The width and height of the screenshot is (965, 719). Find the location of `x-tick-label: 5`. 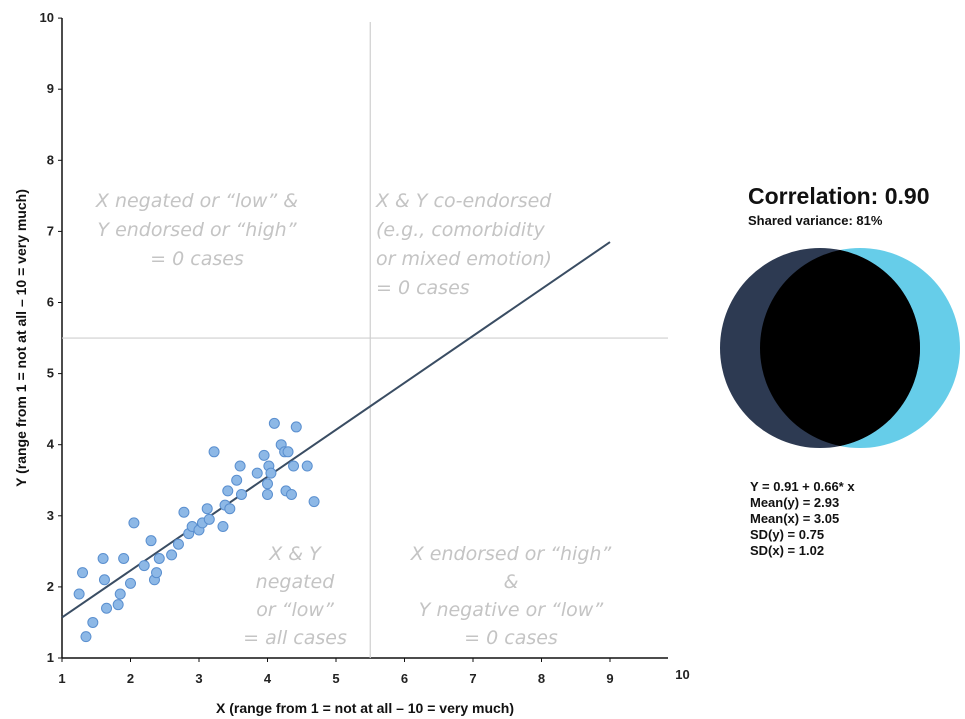

x-tick-label: 5 is located at coordinates (335, 678).